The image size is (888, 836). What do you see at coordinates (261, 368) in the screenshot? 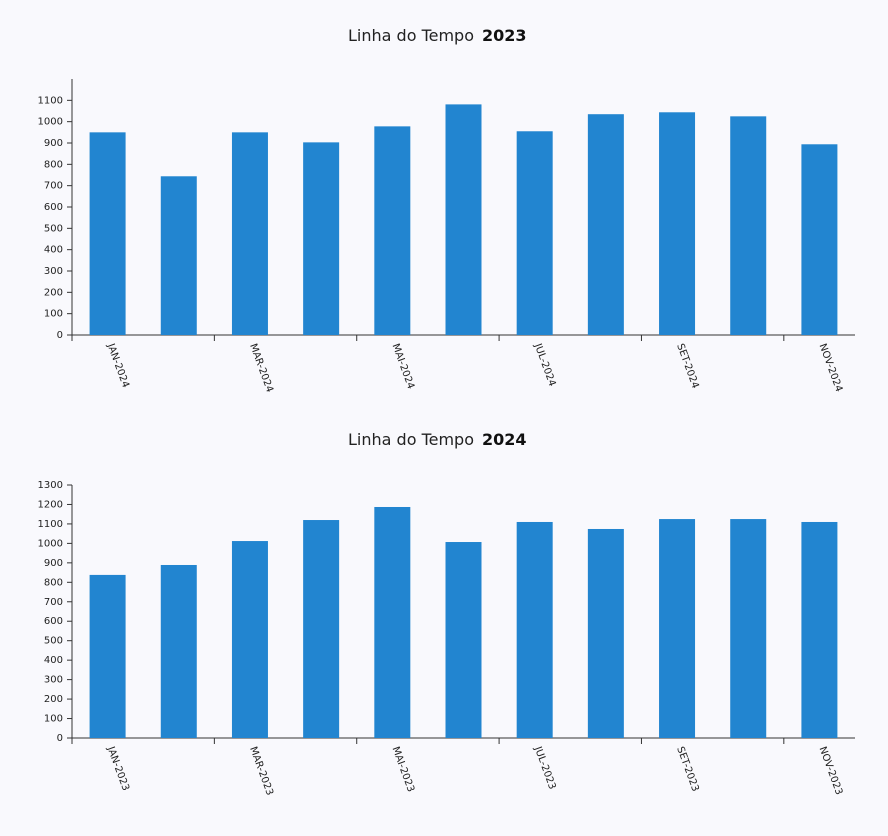
I see `x-tick-label: MAR-2024` at bounding box center [261, 368].